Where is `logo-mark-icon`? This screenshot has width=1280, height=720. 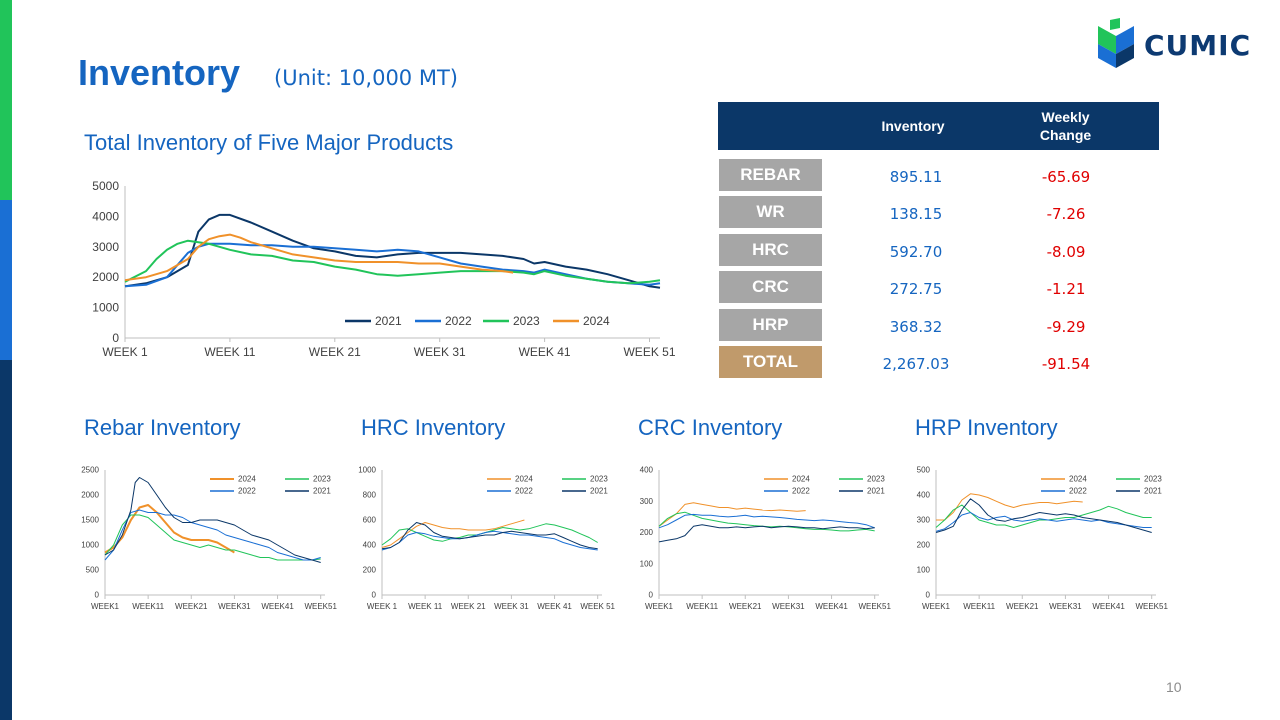 logo-mark-icon is located at coordinates (1116, 43).